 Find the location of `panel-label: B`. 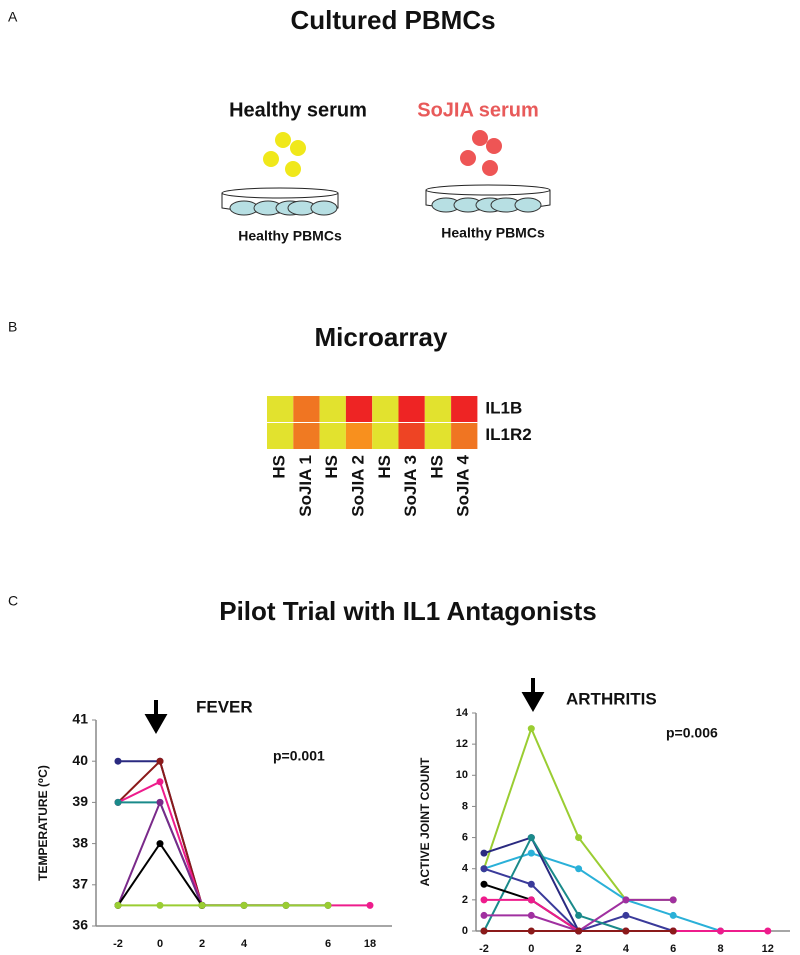

panel-label: B is located at coordinates (12, 327).